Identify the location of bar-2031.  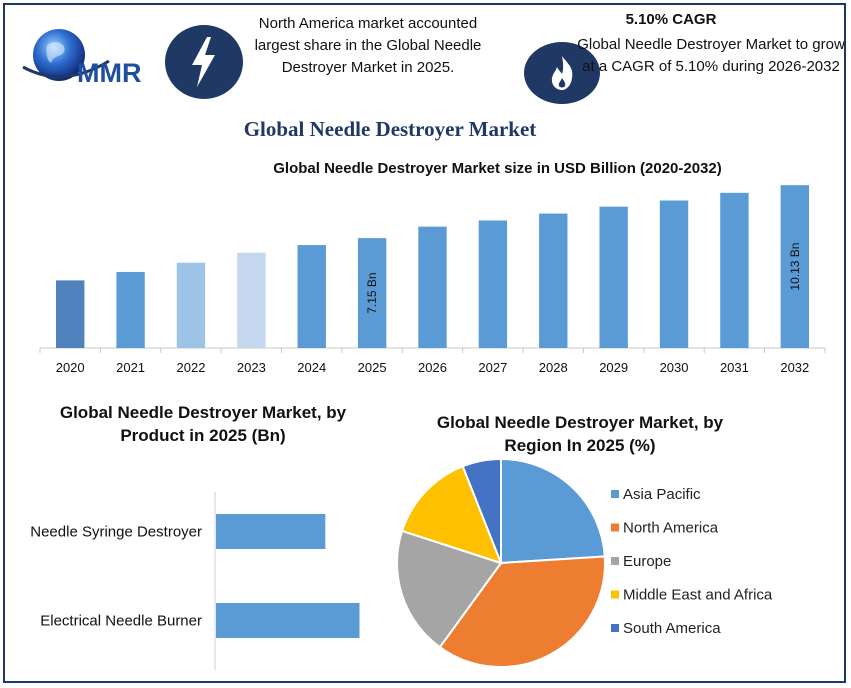
(734, 270).